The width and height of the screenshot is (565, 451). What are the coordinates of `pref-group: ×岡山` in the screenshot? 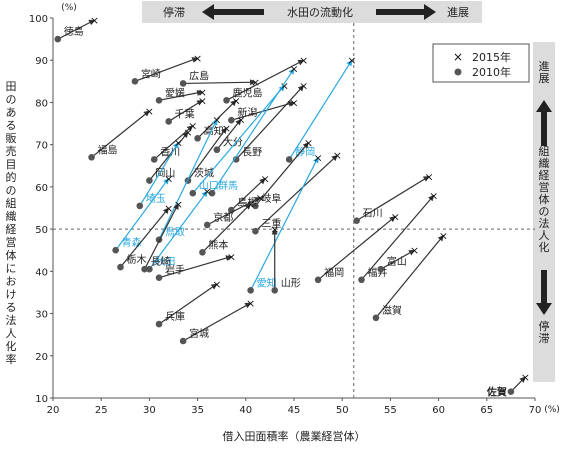 It's located at (169, 155).